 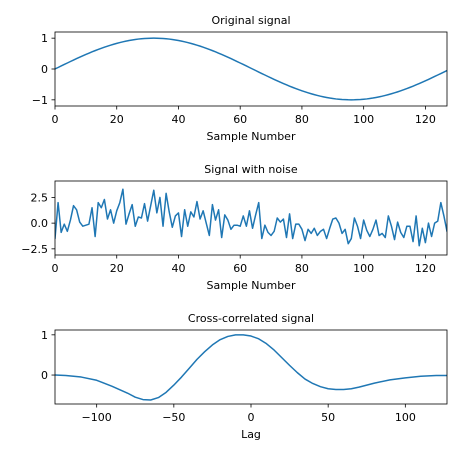 What do you see at coordinates (40, 197) in the screenshot?
I see `y-tick-label: 2.5` at bounding box center [40, 197].